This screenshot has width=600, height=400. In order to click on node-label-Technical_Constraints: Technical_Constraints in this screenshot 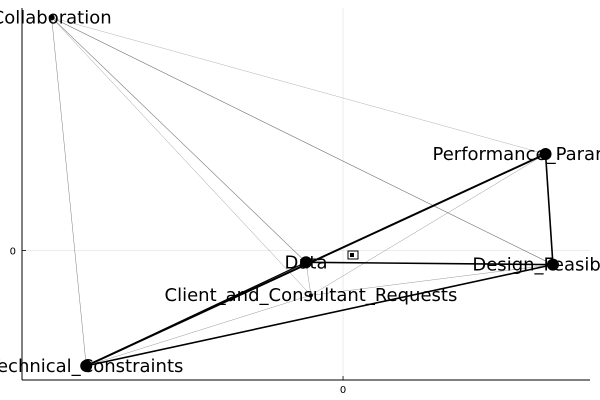, I will do `click(91, 366)`.